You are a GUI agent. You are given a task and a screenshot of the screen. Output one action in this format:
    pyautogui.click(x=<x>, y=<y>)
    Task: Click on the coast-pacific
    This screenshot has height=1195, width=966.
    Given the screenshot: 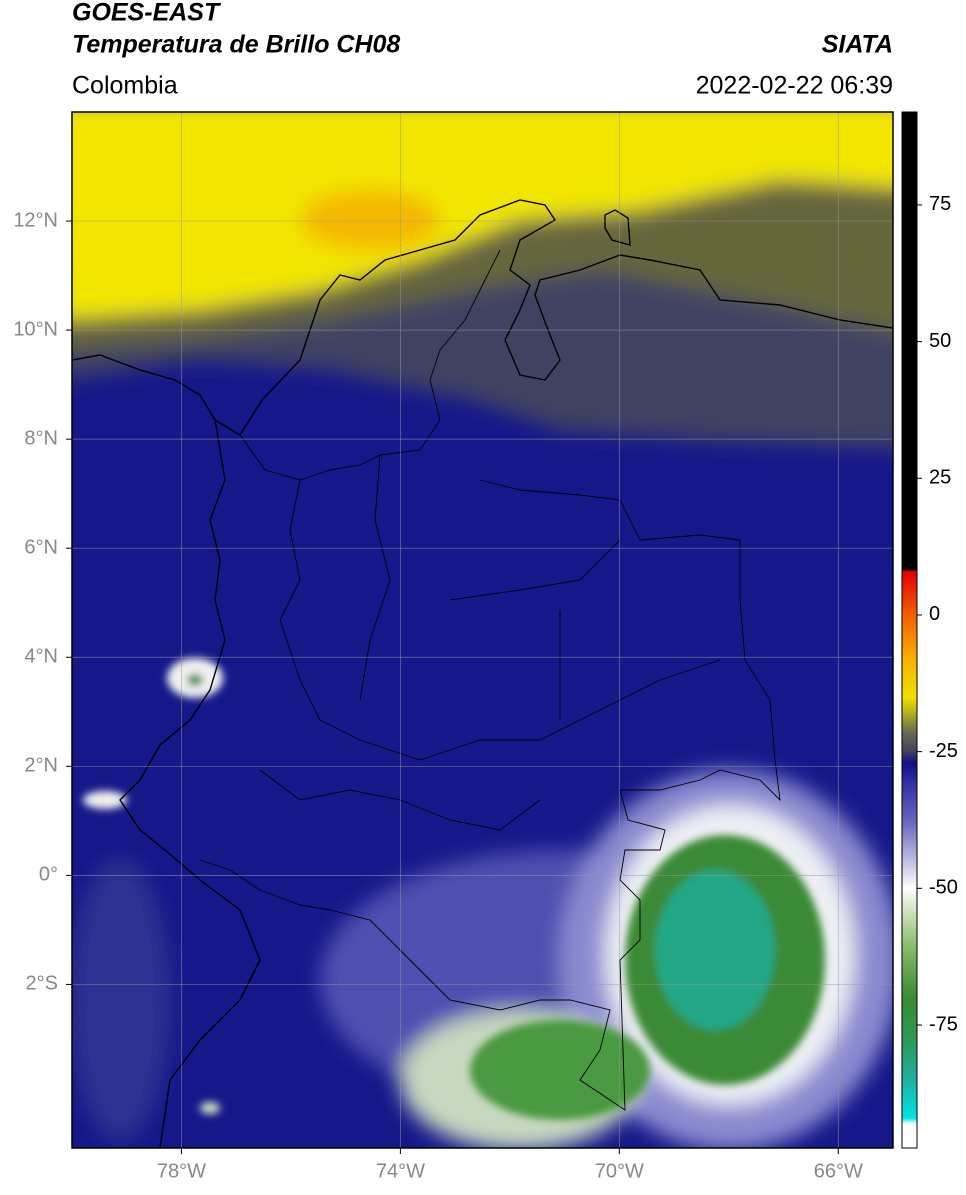 What is the action you would take?
    pyautogui.click(x=190, y=783)
    